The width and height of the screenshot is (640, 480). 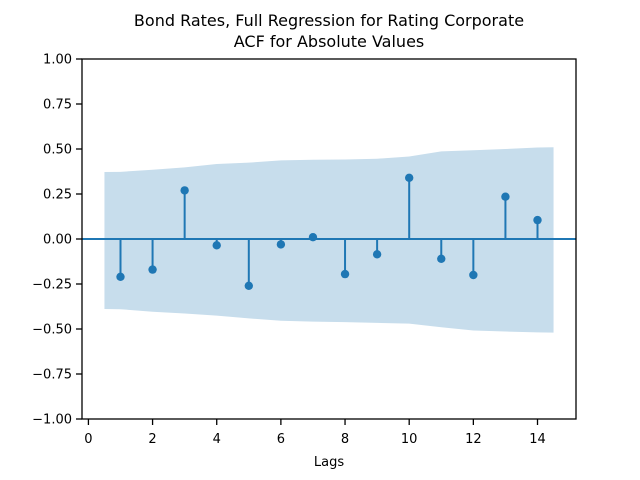 I want to click on x-tick-label-14: 14, so click(x=537, y=439).